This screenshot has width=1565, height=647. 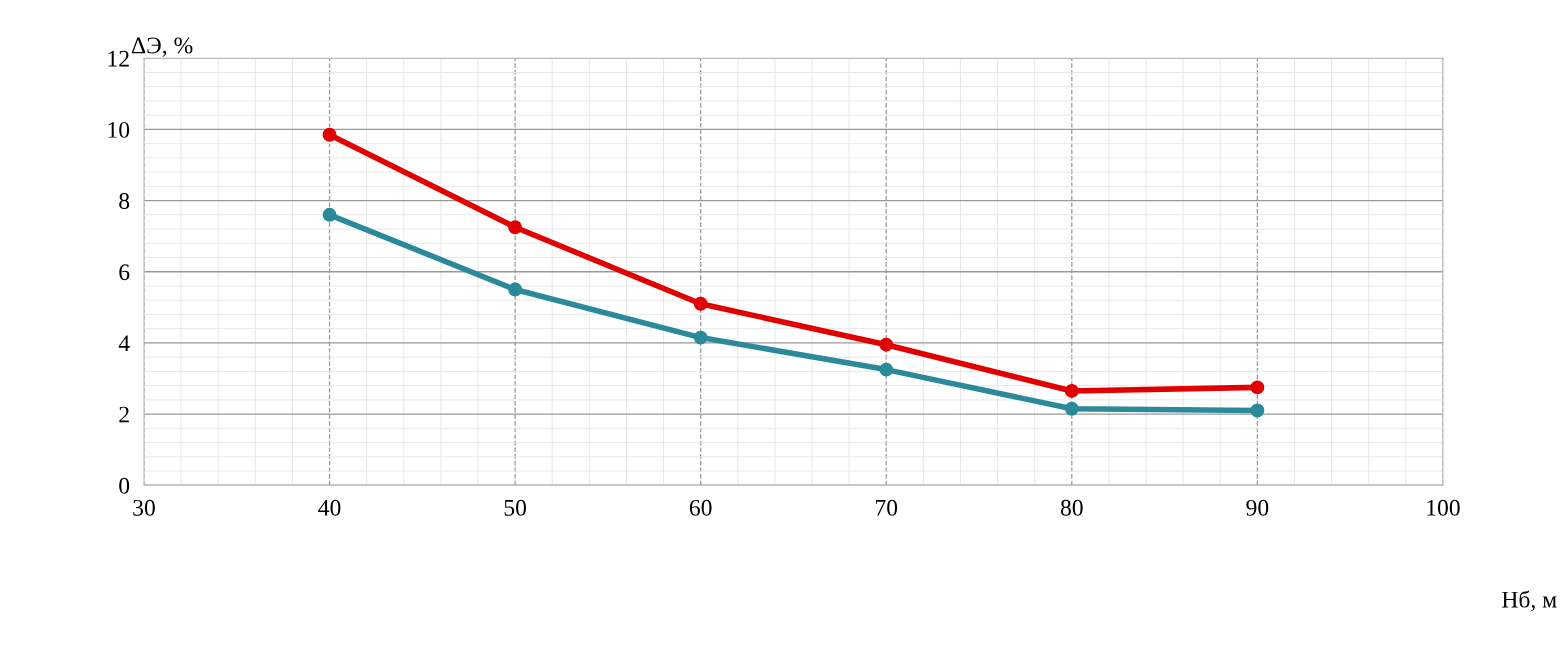 What do you see at coordinates (124, 272) in the screenshot?
I see `y-tick-label: 6` at bounding box center [124, 272].